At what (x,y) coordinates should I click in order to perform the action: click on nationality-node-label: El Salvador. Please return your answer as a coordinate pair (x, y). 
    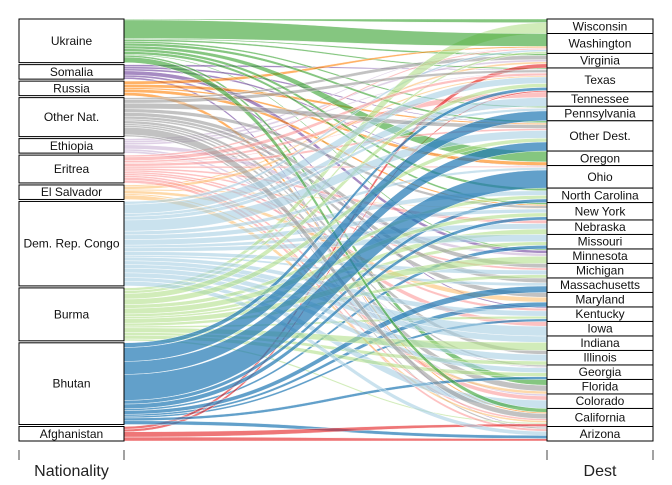
    Looking at the image, I should click on (71, 192).